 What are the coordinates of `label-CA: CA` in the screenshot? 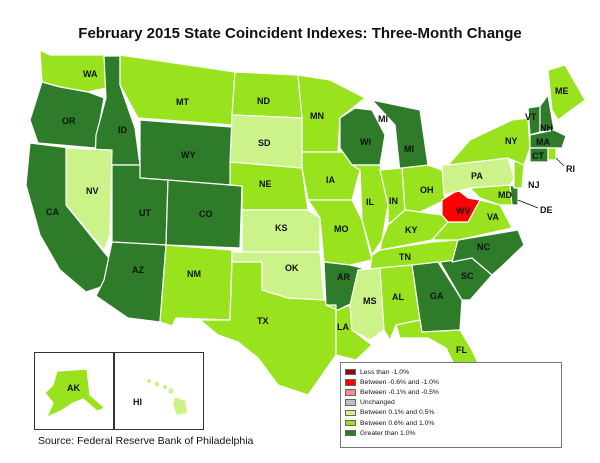 It's located at (52, 212).